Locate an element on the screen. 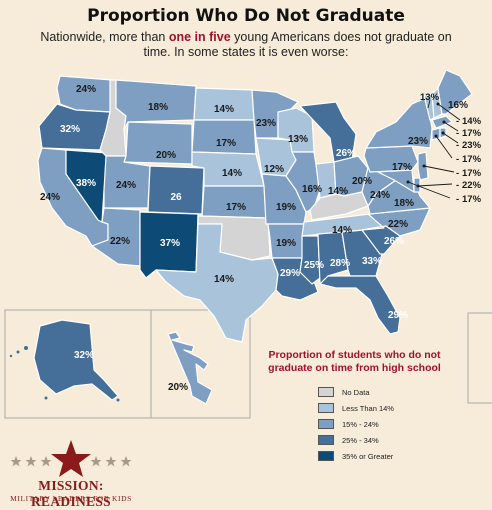 The width and height of the screenshot is (492, 510). label-HI: 20% is located at coordinates (178, 387).